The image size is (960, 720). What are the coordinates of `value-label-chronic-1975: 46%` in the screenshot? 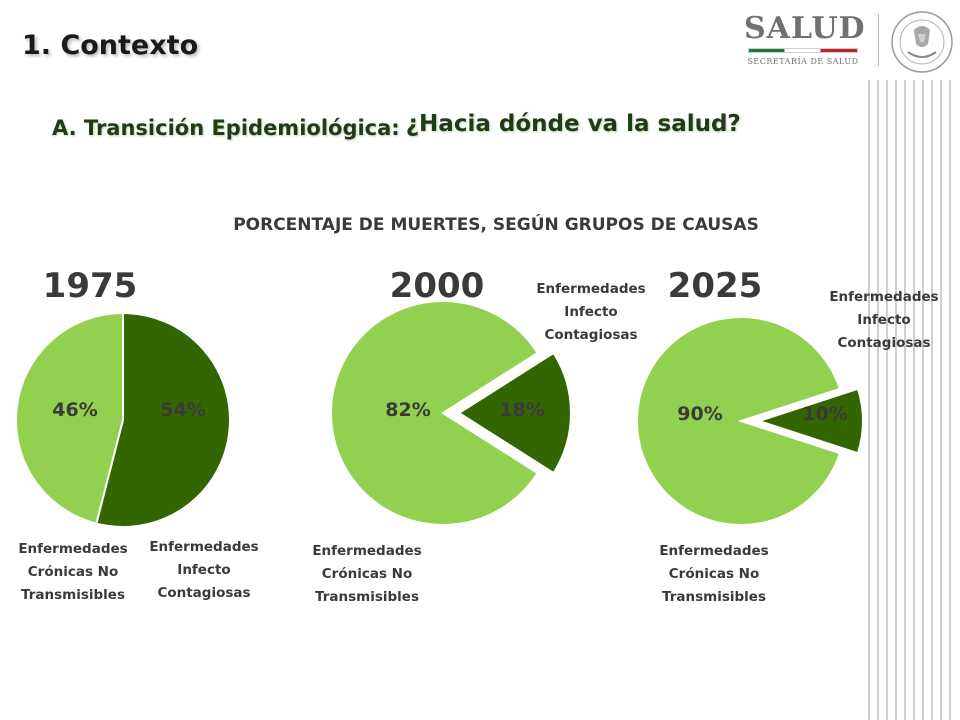 It's located at (74, 410).